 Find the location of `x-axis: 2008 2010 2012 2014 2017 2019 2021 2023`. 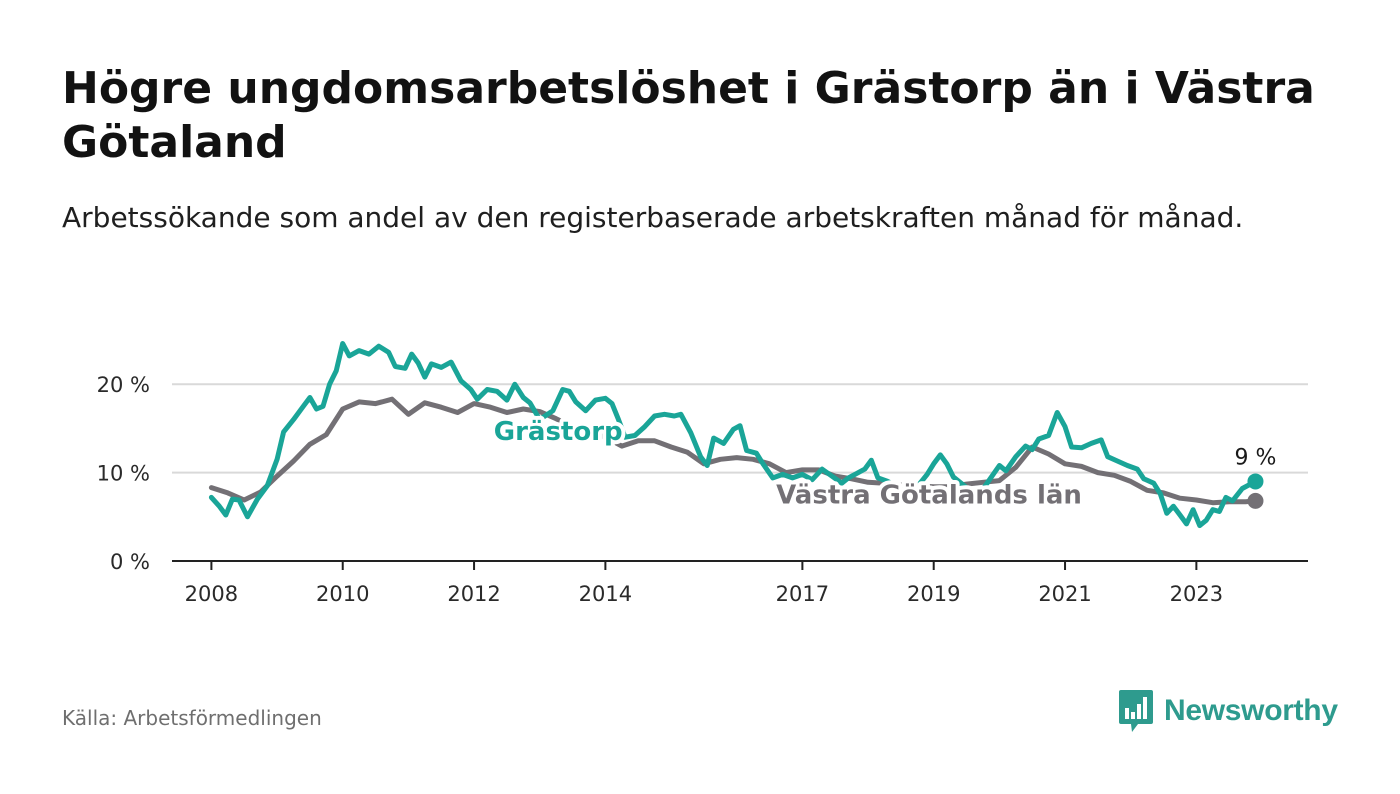

x-axis: 2008 2010 2012 2014 2017 2019 2021 2023 is located at coordinates (740, 583).